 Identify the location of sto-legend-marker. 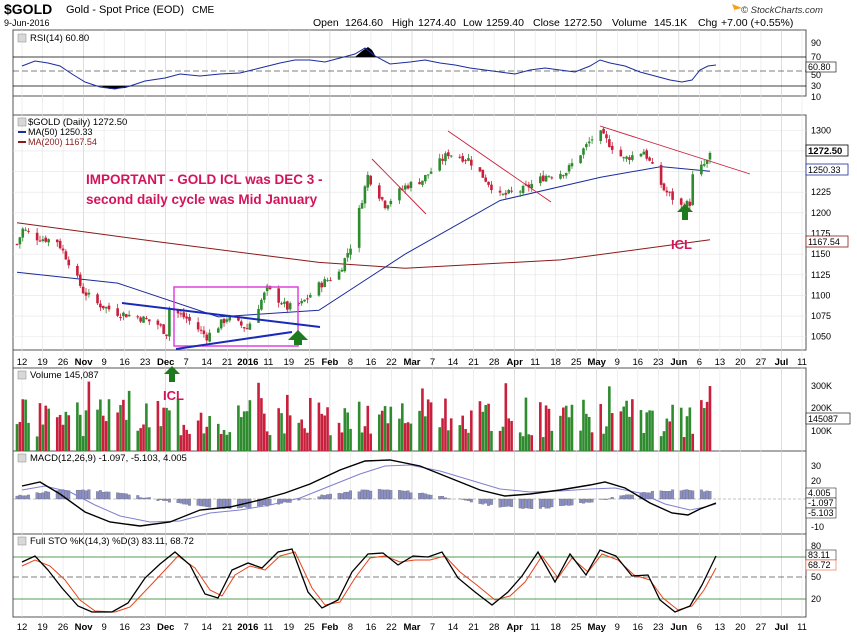
(22, 541).